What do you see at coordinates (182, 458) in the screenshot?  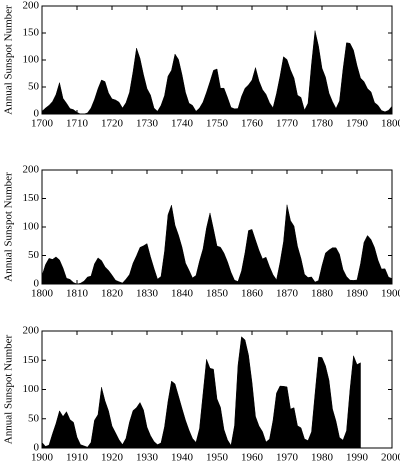 I see `x-tick-label: 1940` at bounding box center [182, 458].